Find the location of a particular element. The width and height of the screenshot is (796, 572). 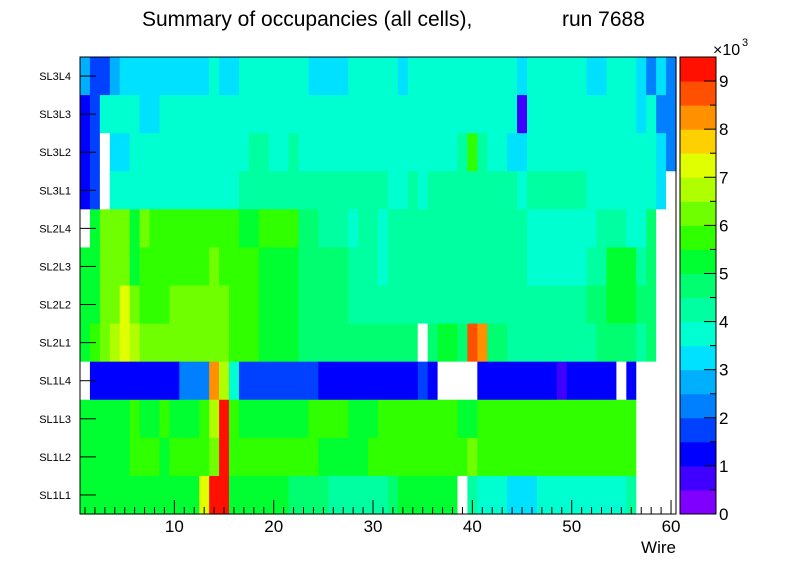

x-axis: 10 20 30 40 50 60 is located at coordinates (382, 518).